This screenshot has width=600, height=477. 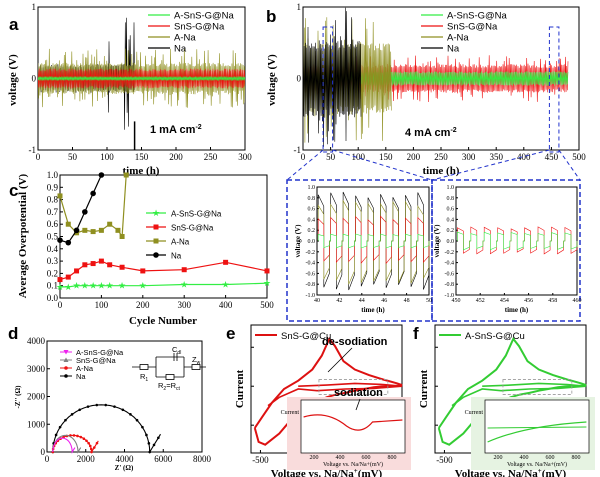 What do you see at coordinates (204, 16) in the screenshot?
I see `a-legend-label: A-SnS-G@Na` at bounding box center [204, 16].